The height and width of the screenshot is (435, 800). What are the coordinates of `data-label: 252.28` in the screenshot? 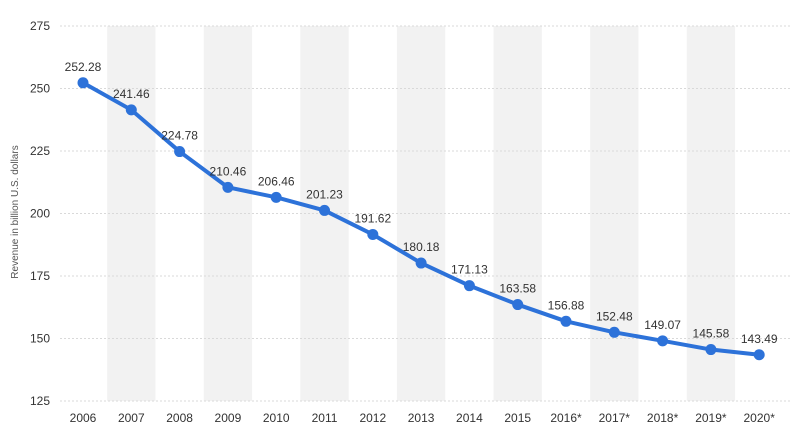 It's located at (83, 67).